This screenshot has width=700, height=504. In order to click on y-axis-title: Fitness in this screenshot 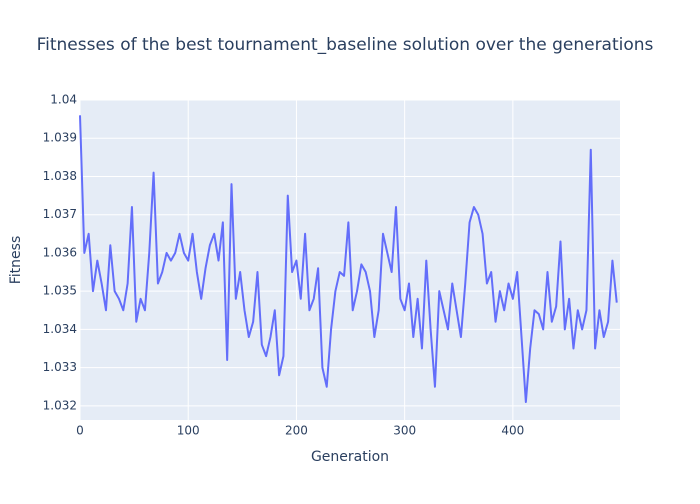, I will do `click(16, 260)`.